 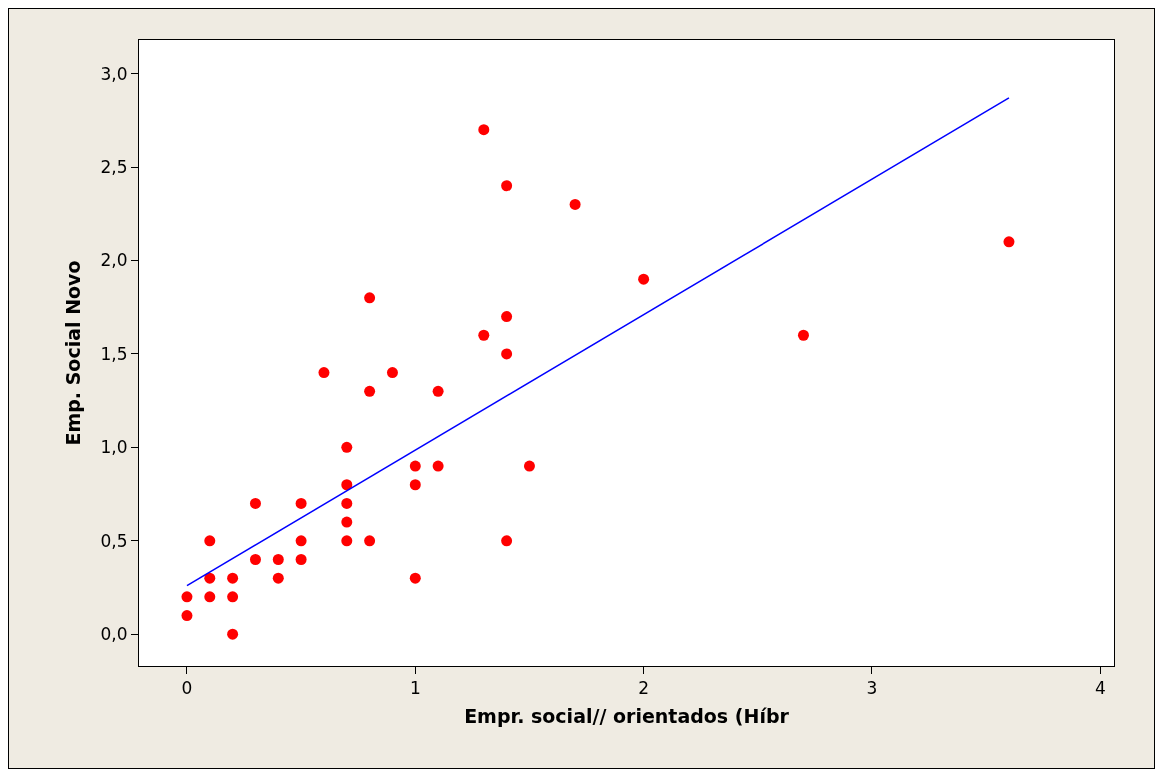 I want to click on y-tick-label: 1,0, so click(x=114, y=447).